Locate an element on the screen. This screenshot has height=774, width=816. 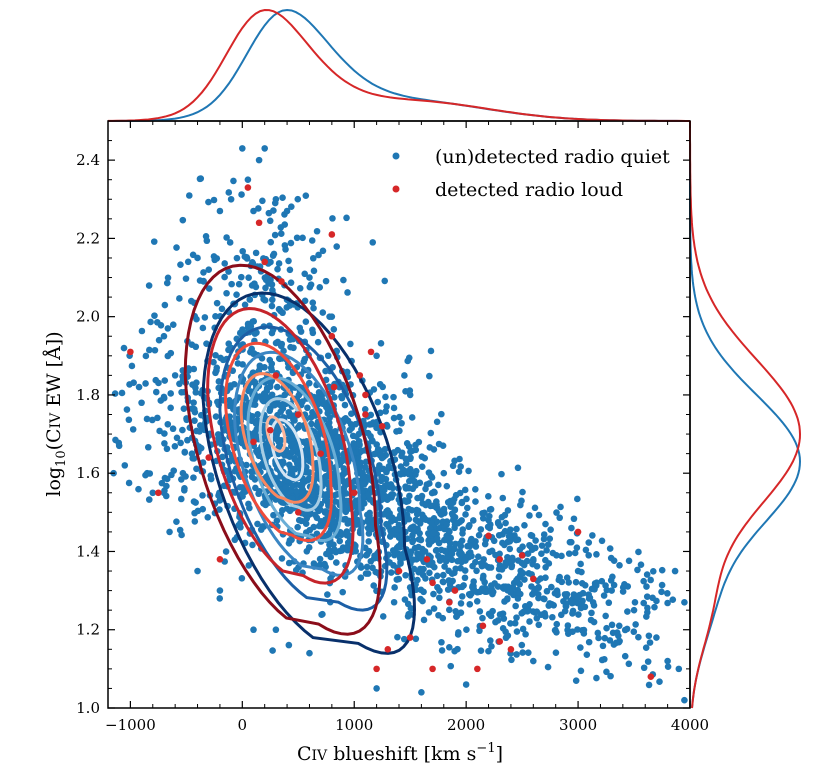
y-tick-label: 1.4 is located at coordinates (88, 551).